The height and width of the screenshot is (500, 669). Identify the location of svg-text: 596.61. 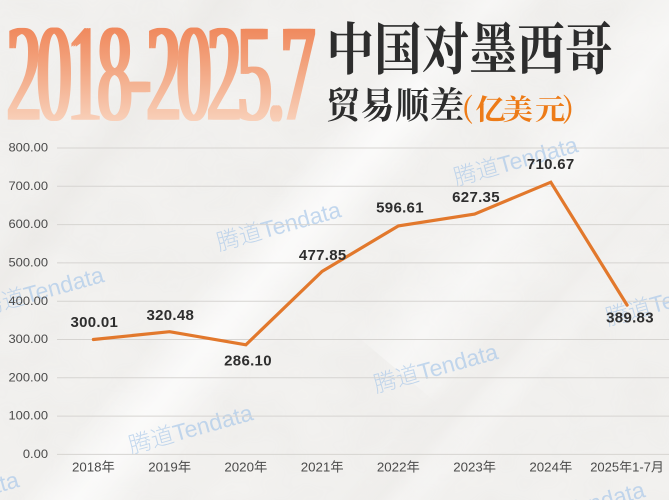
(400, 208).